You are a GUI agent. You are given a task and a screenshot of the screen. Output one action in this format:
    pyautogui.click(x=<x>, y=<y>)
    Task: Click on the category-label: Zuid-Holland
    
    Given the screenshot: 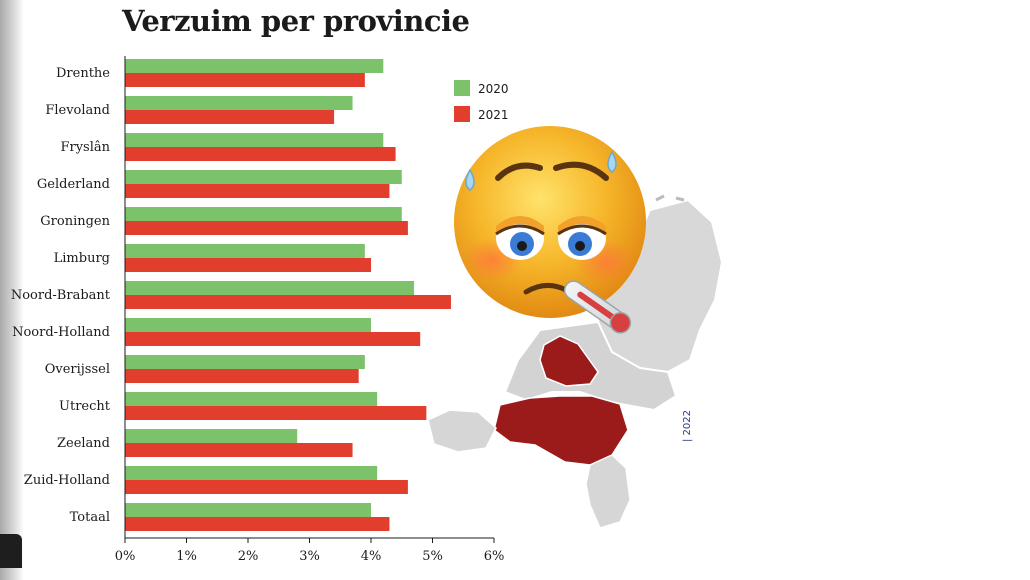 What is the action you would take?
    pyautogui.click(x=67, y=480)
    